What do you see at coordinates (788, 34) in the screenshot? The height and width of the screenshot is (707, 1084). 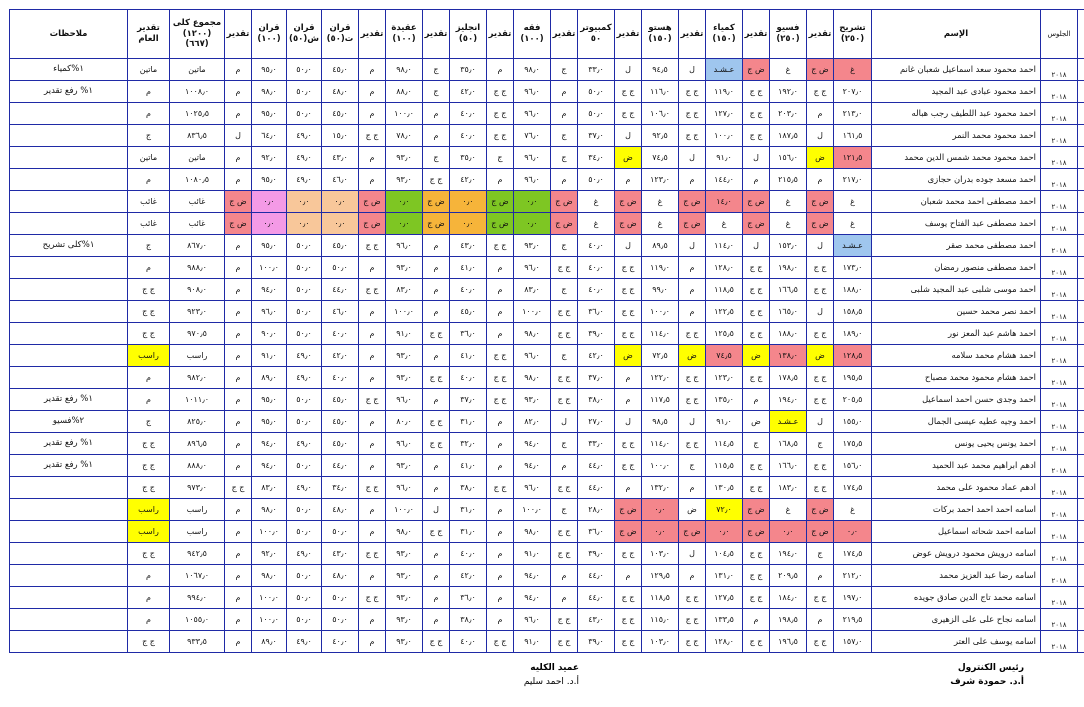 I see `column-header: فسيو (٢٥٠)` at bounding box center [788, 34].